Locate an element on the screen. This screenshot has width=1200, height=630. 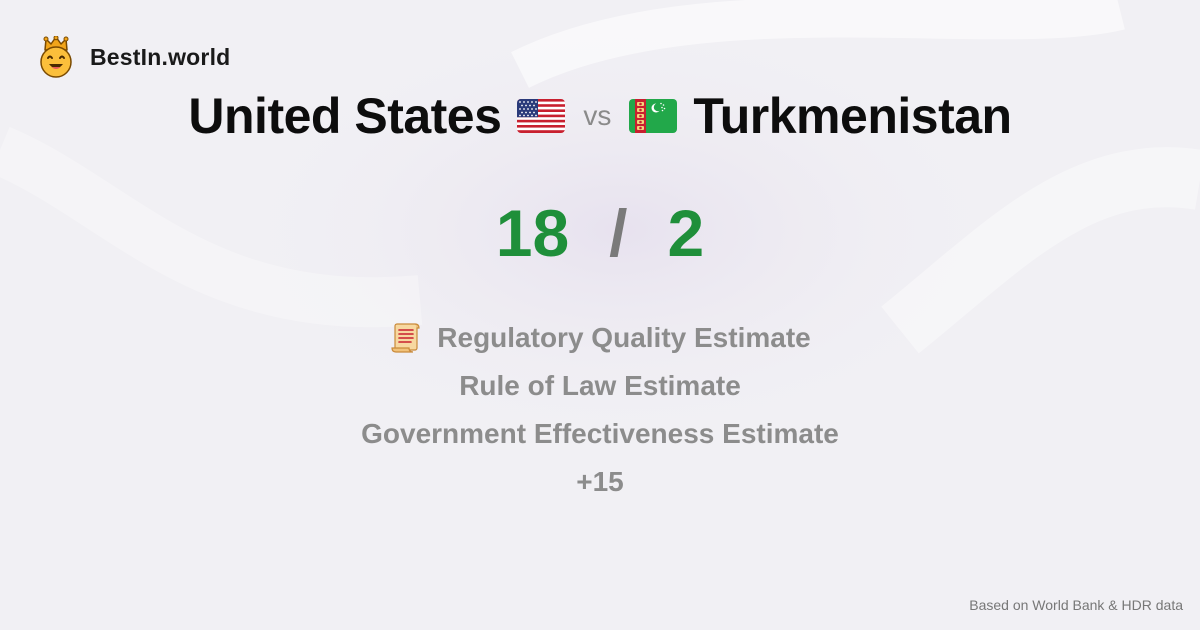
right-country-name: Turkmenistan is located at coordinates (852, 116).